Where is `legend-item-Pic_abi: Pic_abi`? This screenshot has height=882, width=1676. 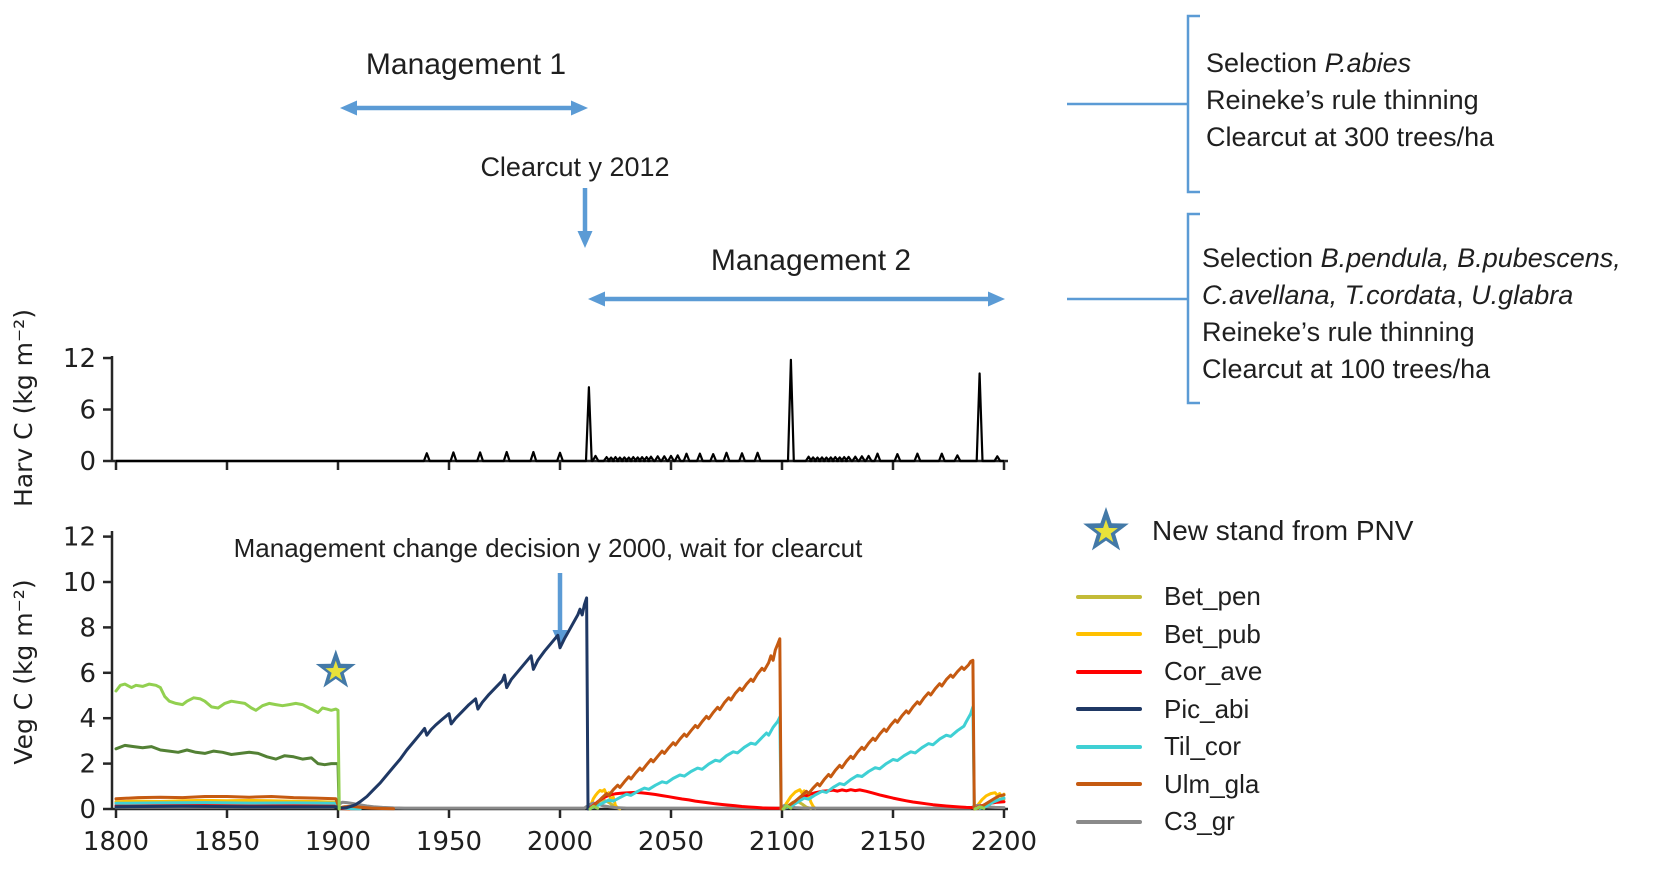 legend-item-Pic_abi: Pic_abi is located at coordinates (1169, 710).